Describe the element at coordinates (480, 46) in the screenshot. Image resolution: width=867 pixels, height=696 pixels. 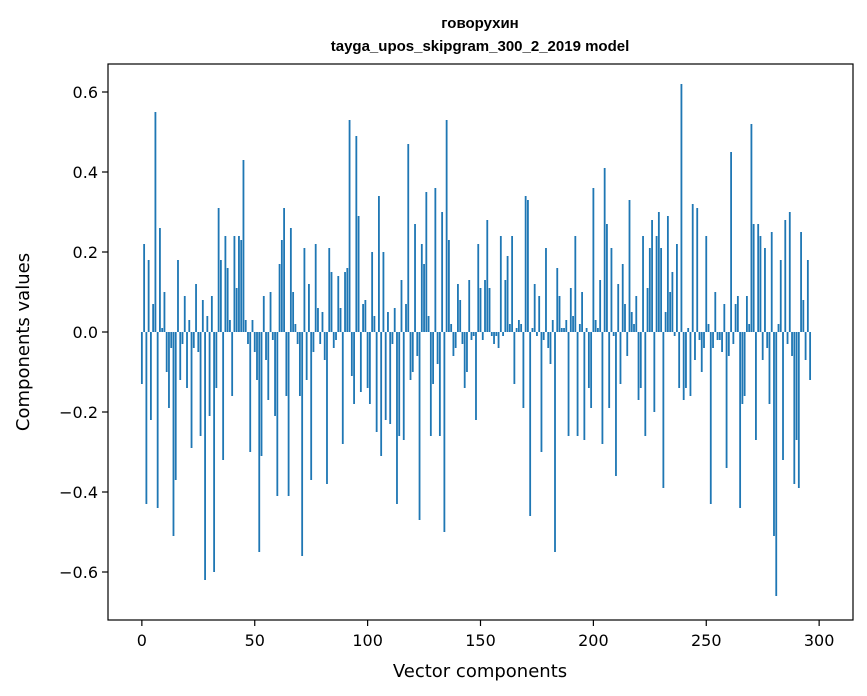
I see `chart-subtitle: tayga_upos_skipgram_300_2_2019 model` at that location.